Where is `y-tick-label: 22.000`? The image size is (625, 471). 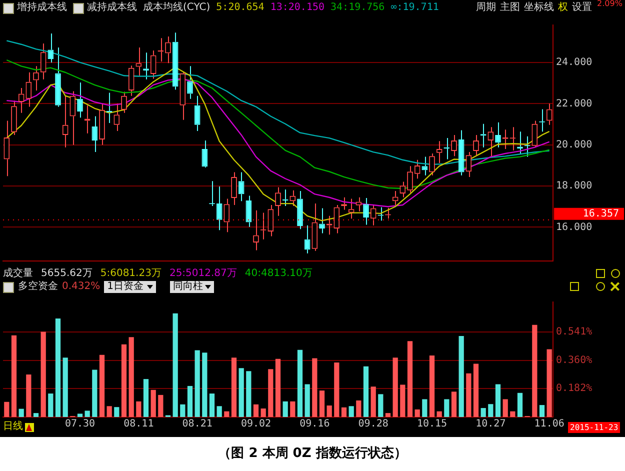
y-tick-label: 22.000 is located at coordinates (574, 104).